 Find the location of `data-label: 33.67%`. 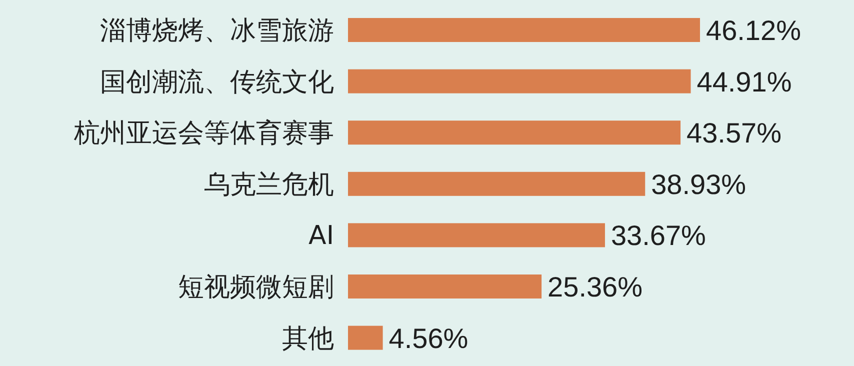

data-label: 33.67% is located at coordinates (658, 236).